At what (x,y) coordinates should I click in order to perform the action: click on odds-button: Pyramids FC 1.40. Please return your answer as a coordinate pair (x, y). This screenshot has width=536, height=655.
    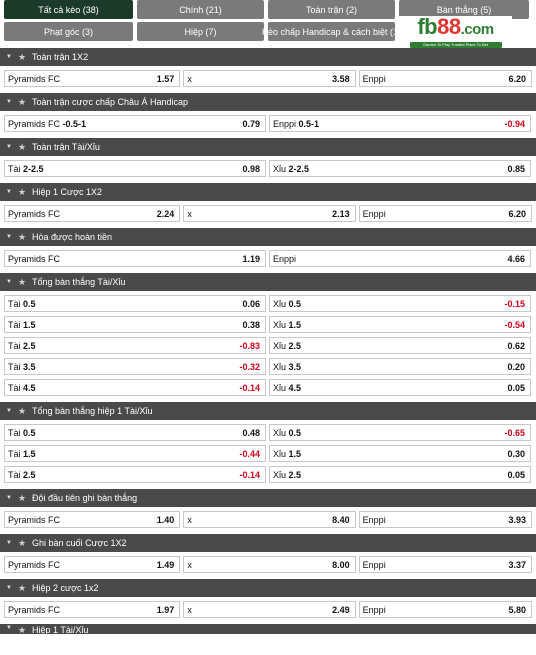
    Looking at the image, I should click on (92, 519).